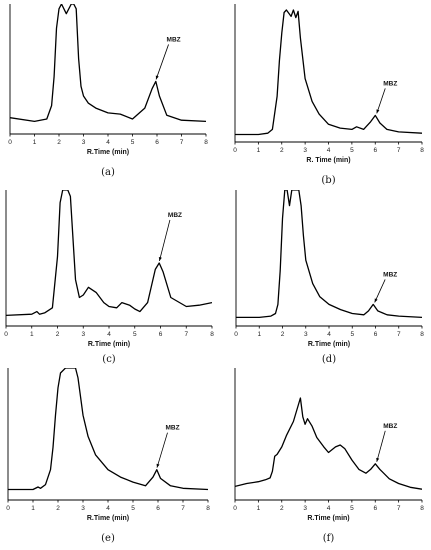 This screenshot has width=431, height=550. What do you see at coordinates (329, 538) in the screenshot?
I see `panel-label: (f)` at bounding box center [329, 538].